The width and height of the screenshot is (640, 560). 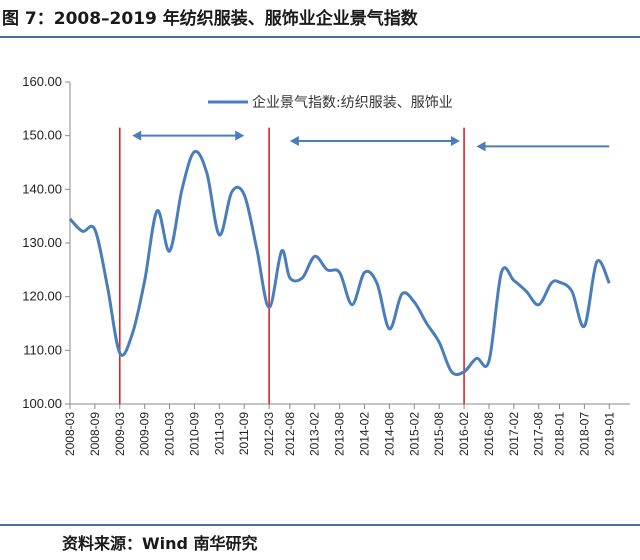 I want to click on x-tick-label: 2019-01, so click(x=609, y=434).